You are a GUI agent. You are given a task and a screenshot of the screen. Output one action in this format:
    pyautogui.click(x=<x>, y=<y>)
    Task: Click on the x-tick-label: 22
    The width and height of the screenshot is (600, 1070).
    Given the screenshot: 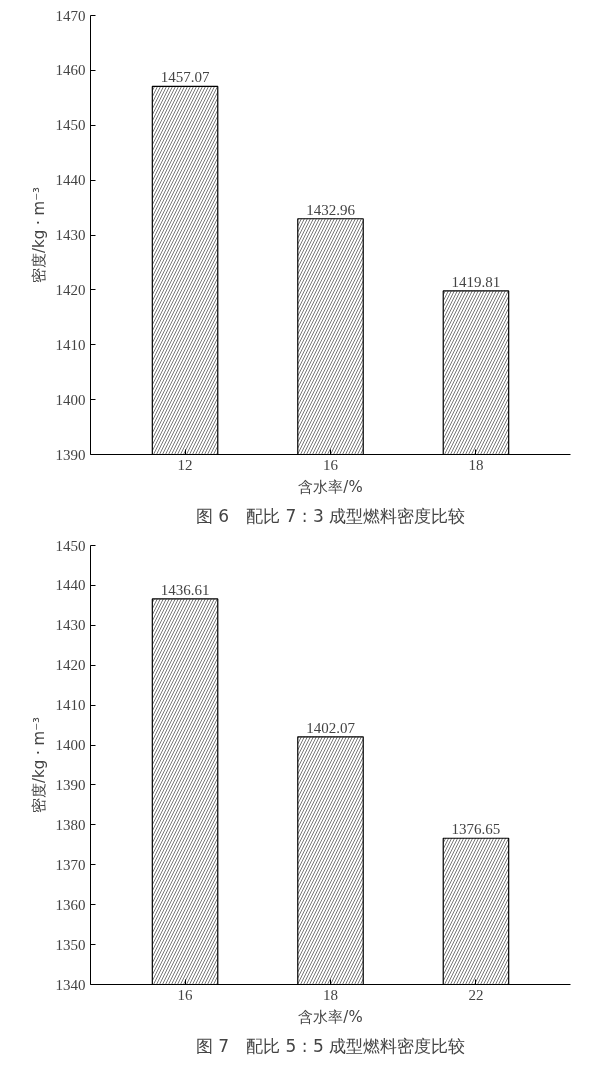 What is the action you would take?
    pyautogui.click(x=476, y=994)
    